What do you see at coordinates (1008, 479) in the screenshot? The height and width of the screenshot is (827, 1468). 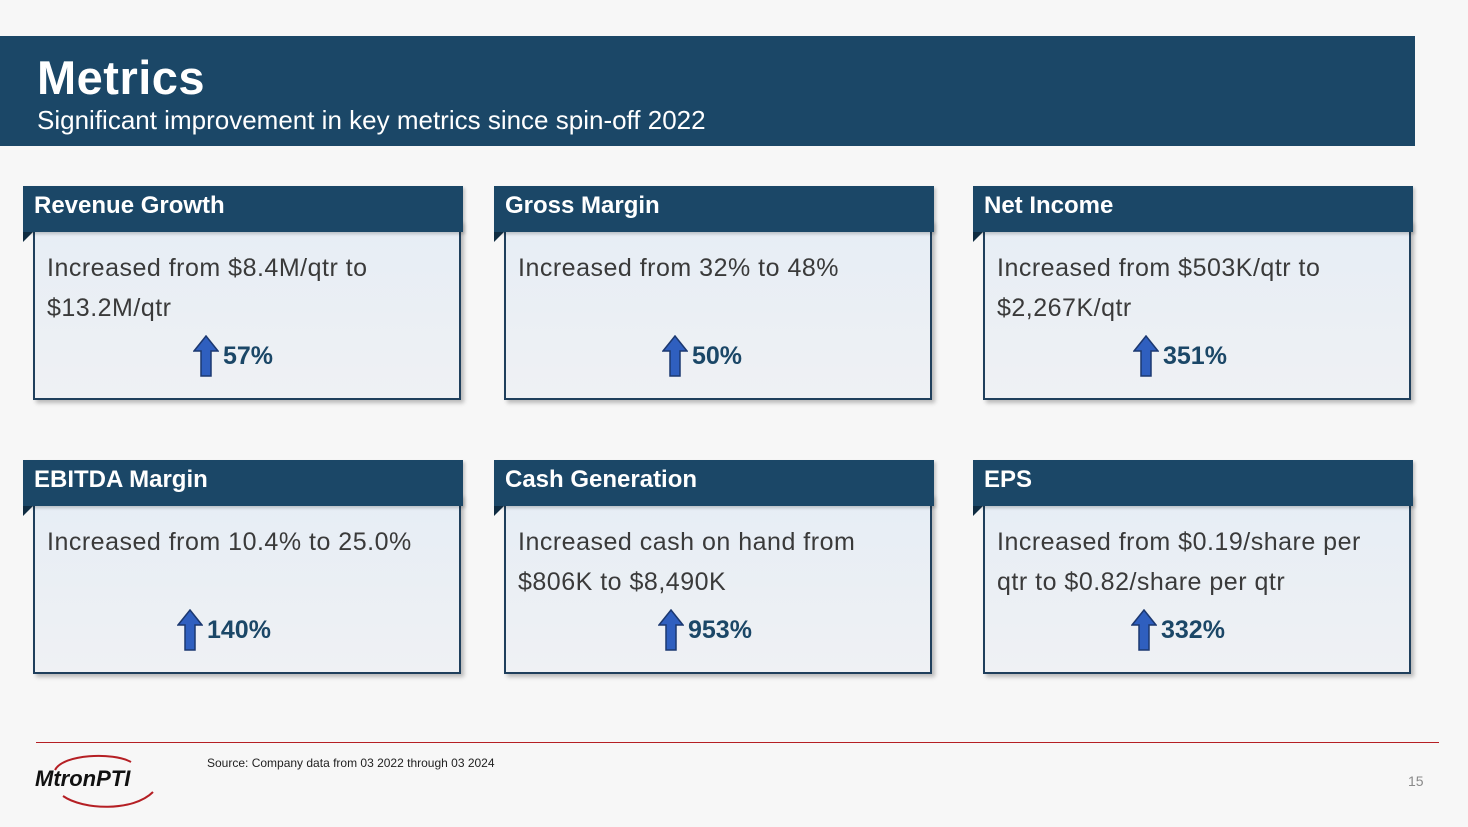 I see `card-title: EPS` at bounding box center [1008, 479].